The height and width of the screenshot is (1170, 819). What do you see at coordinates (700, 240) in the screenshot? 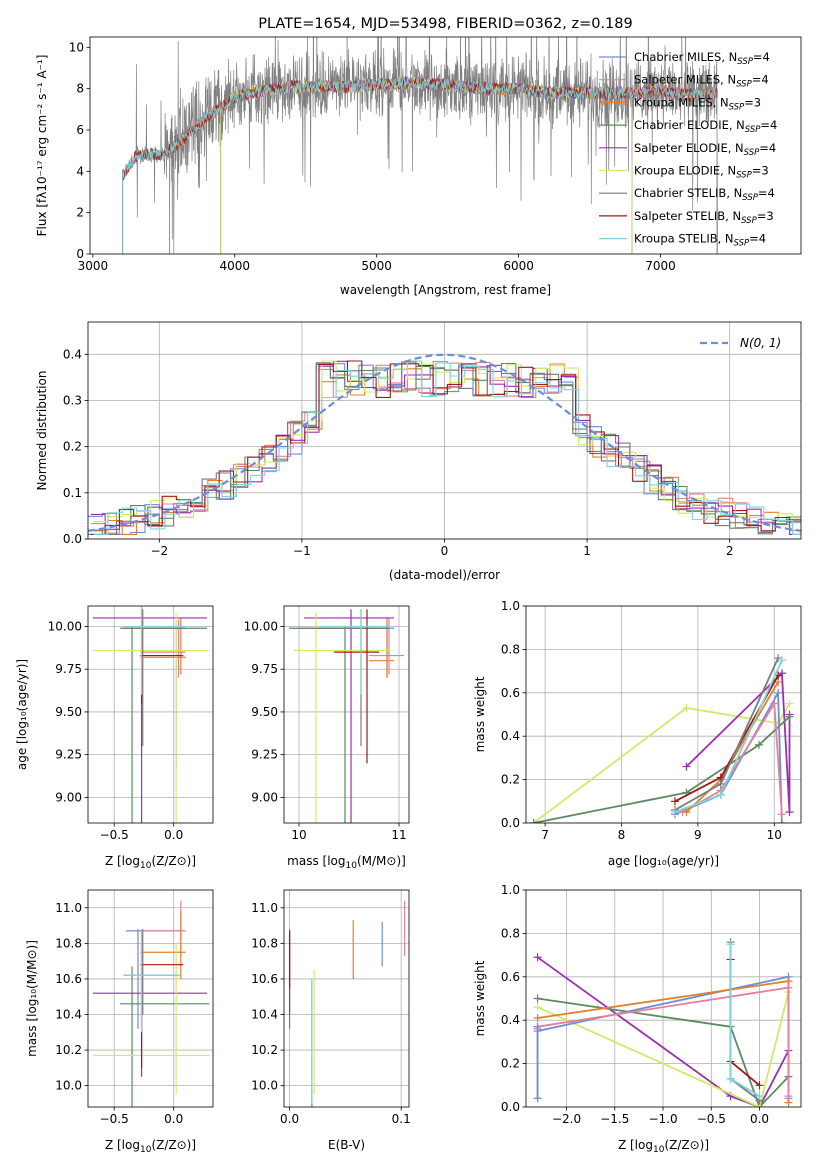
I see `legend-entry: Kroupa STELIB, NSSP=4` at bounding box center [700, 240].